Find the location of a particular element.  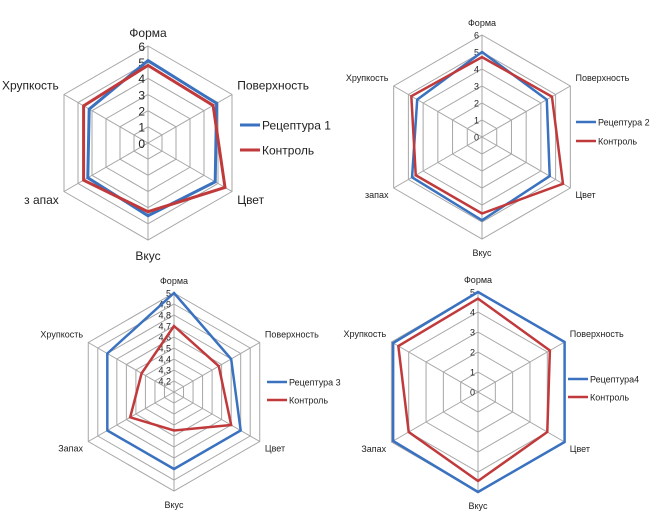

tick-label: 4,9 is located at coordinates (164, 305).